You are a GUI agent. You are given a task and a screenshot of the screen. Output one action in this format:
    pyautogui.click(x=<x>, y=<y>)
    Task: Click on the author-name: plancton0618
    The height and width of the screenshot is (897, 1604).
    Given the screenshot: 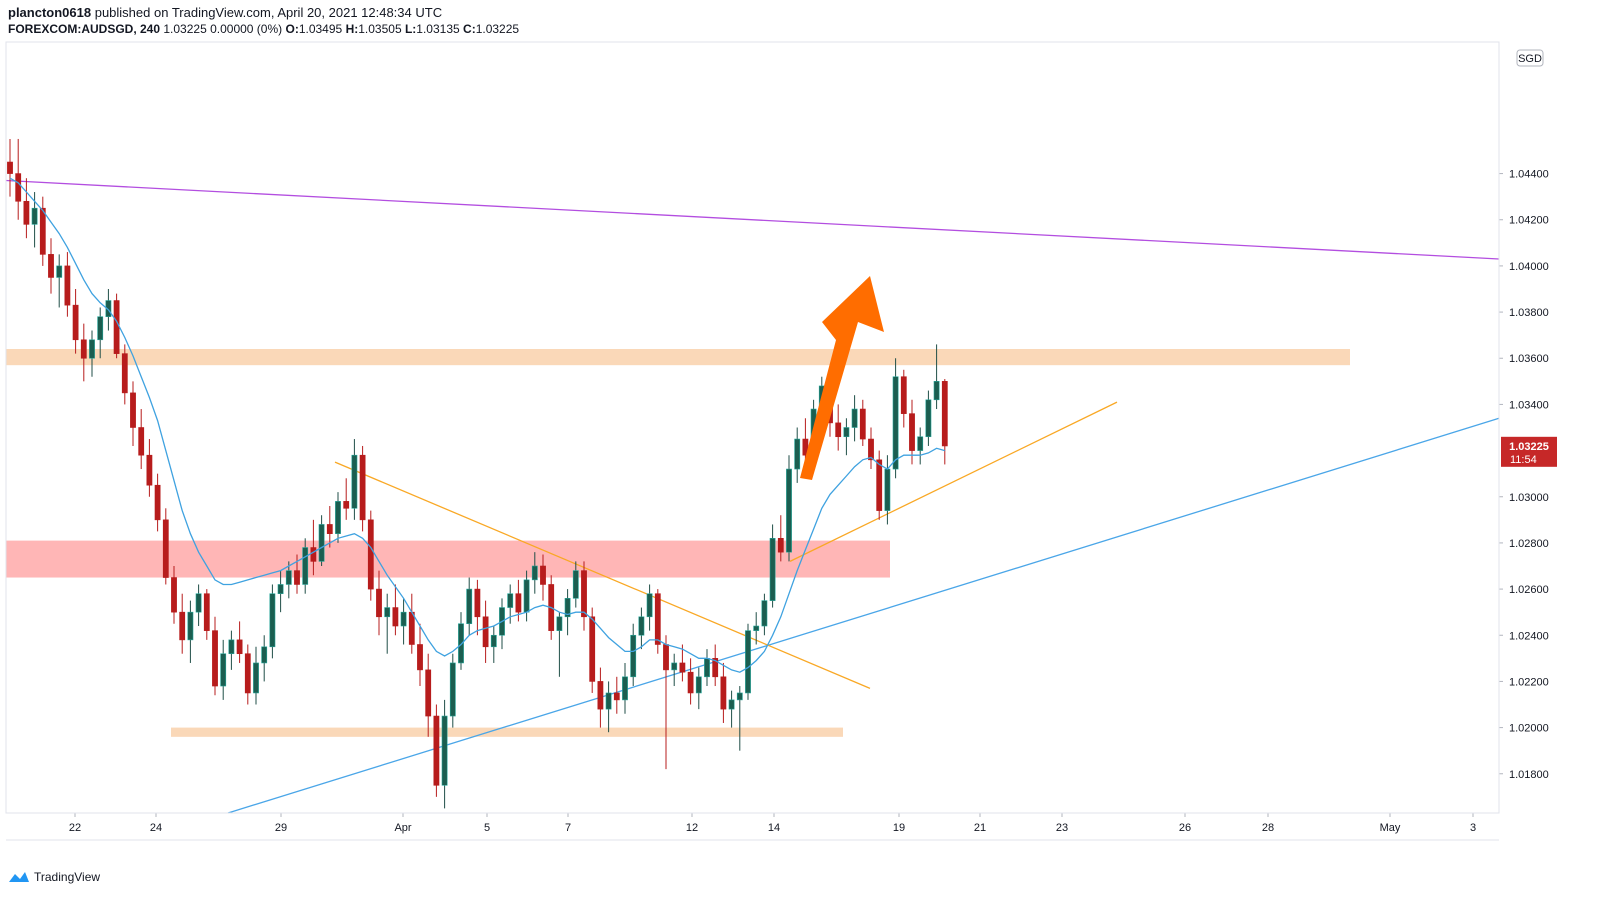 What is the action you would take?
    pyautogui.click(x=50, y=12)
    